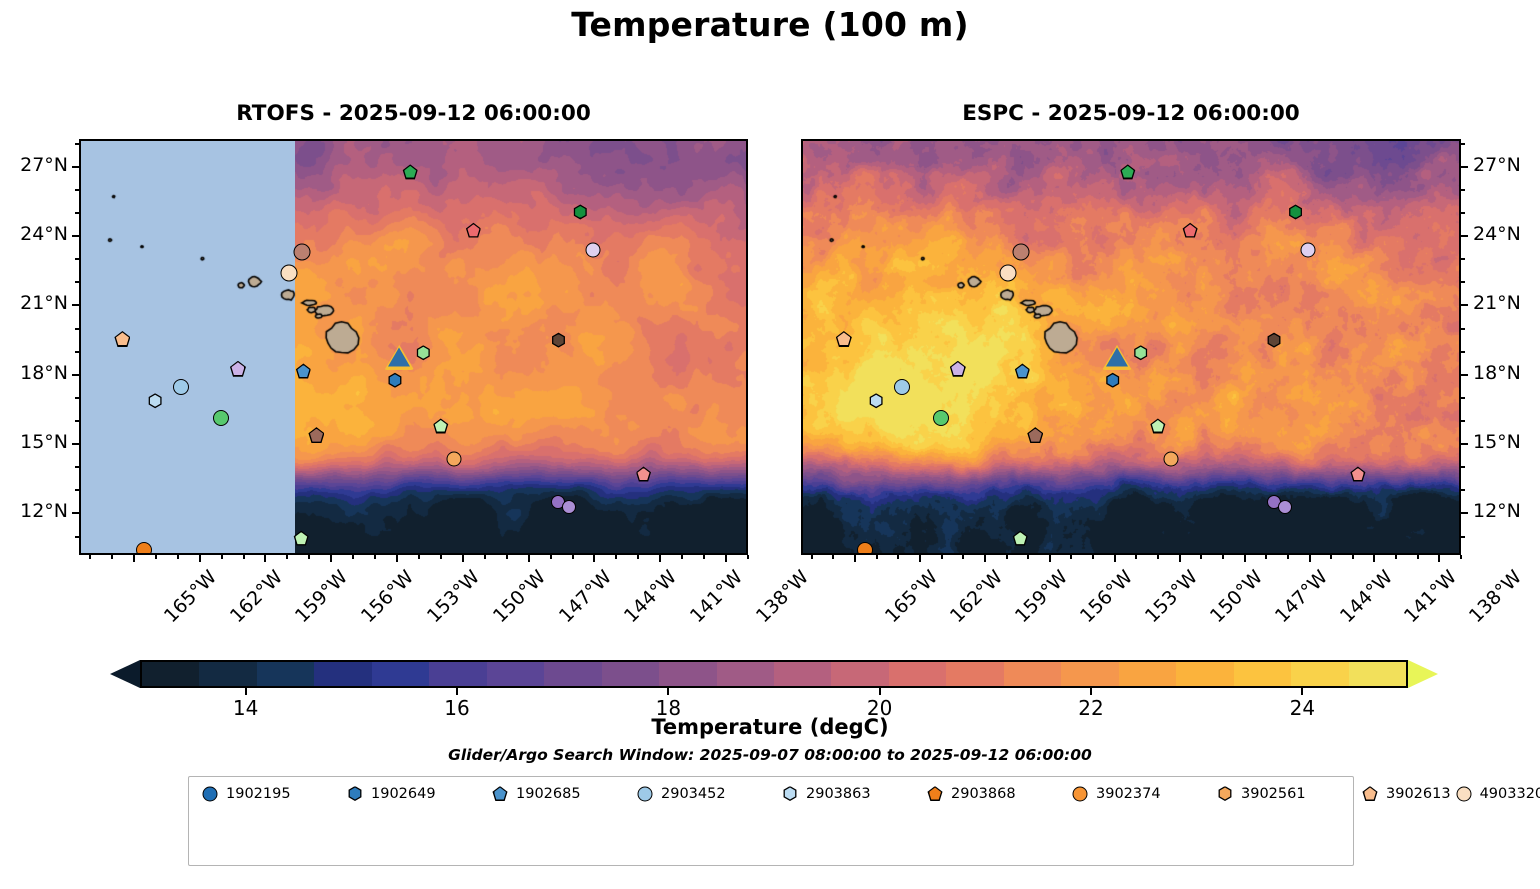  What do you see at coordinates (1236, 597) in the screenshot?
I see `xlabel-150°W: 150°W` at bounding box center [1236, 597].